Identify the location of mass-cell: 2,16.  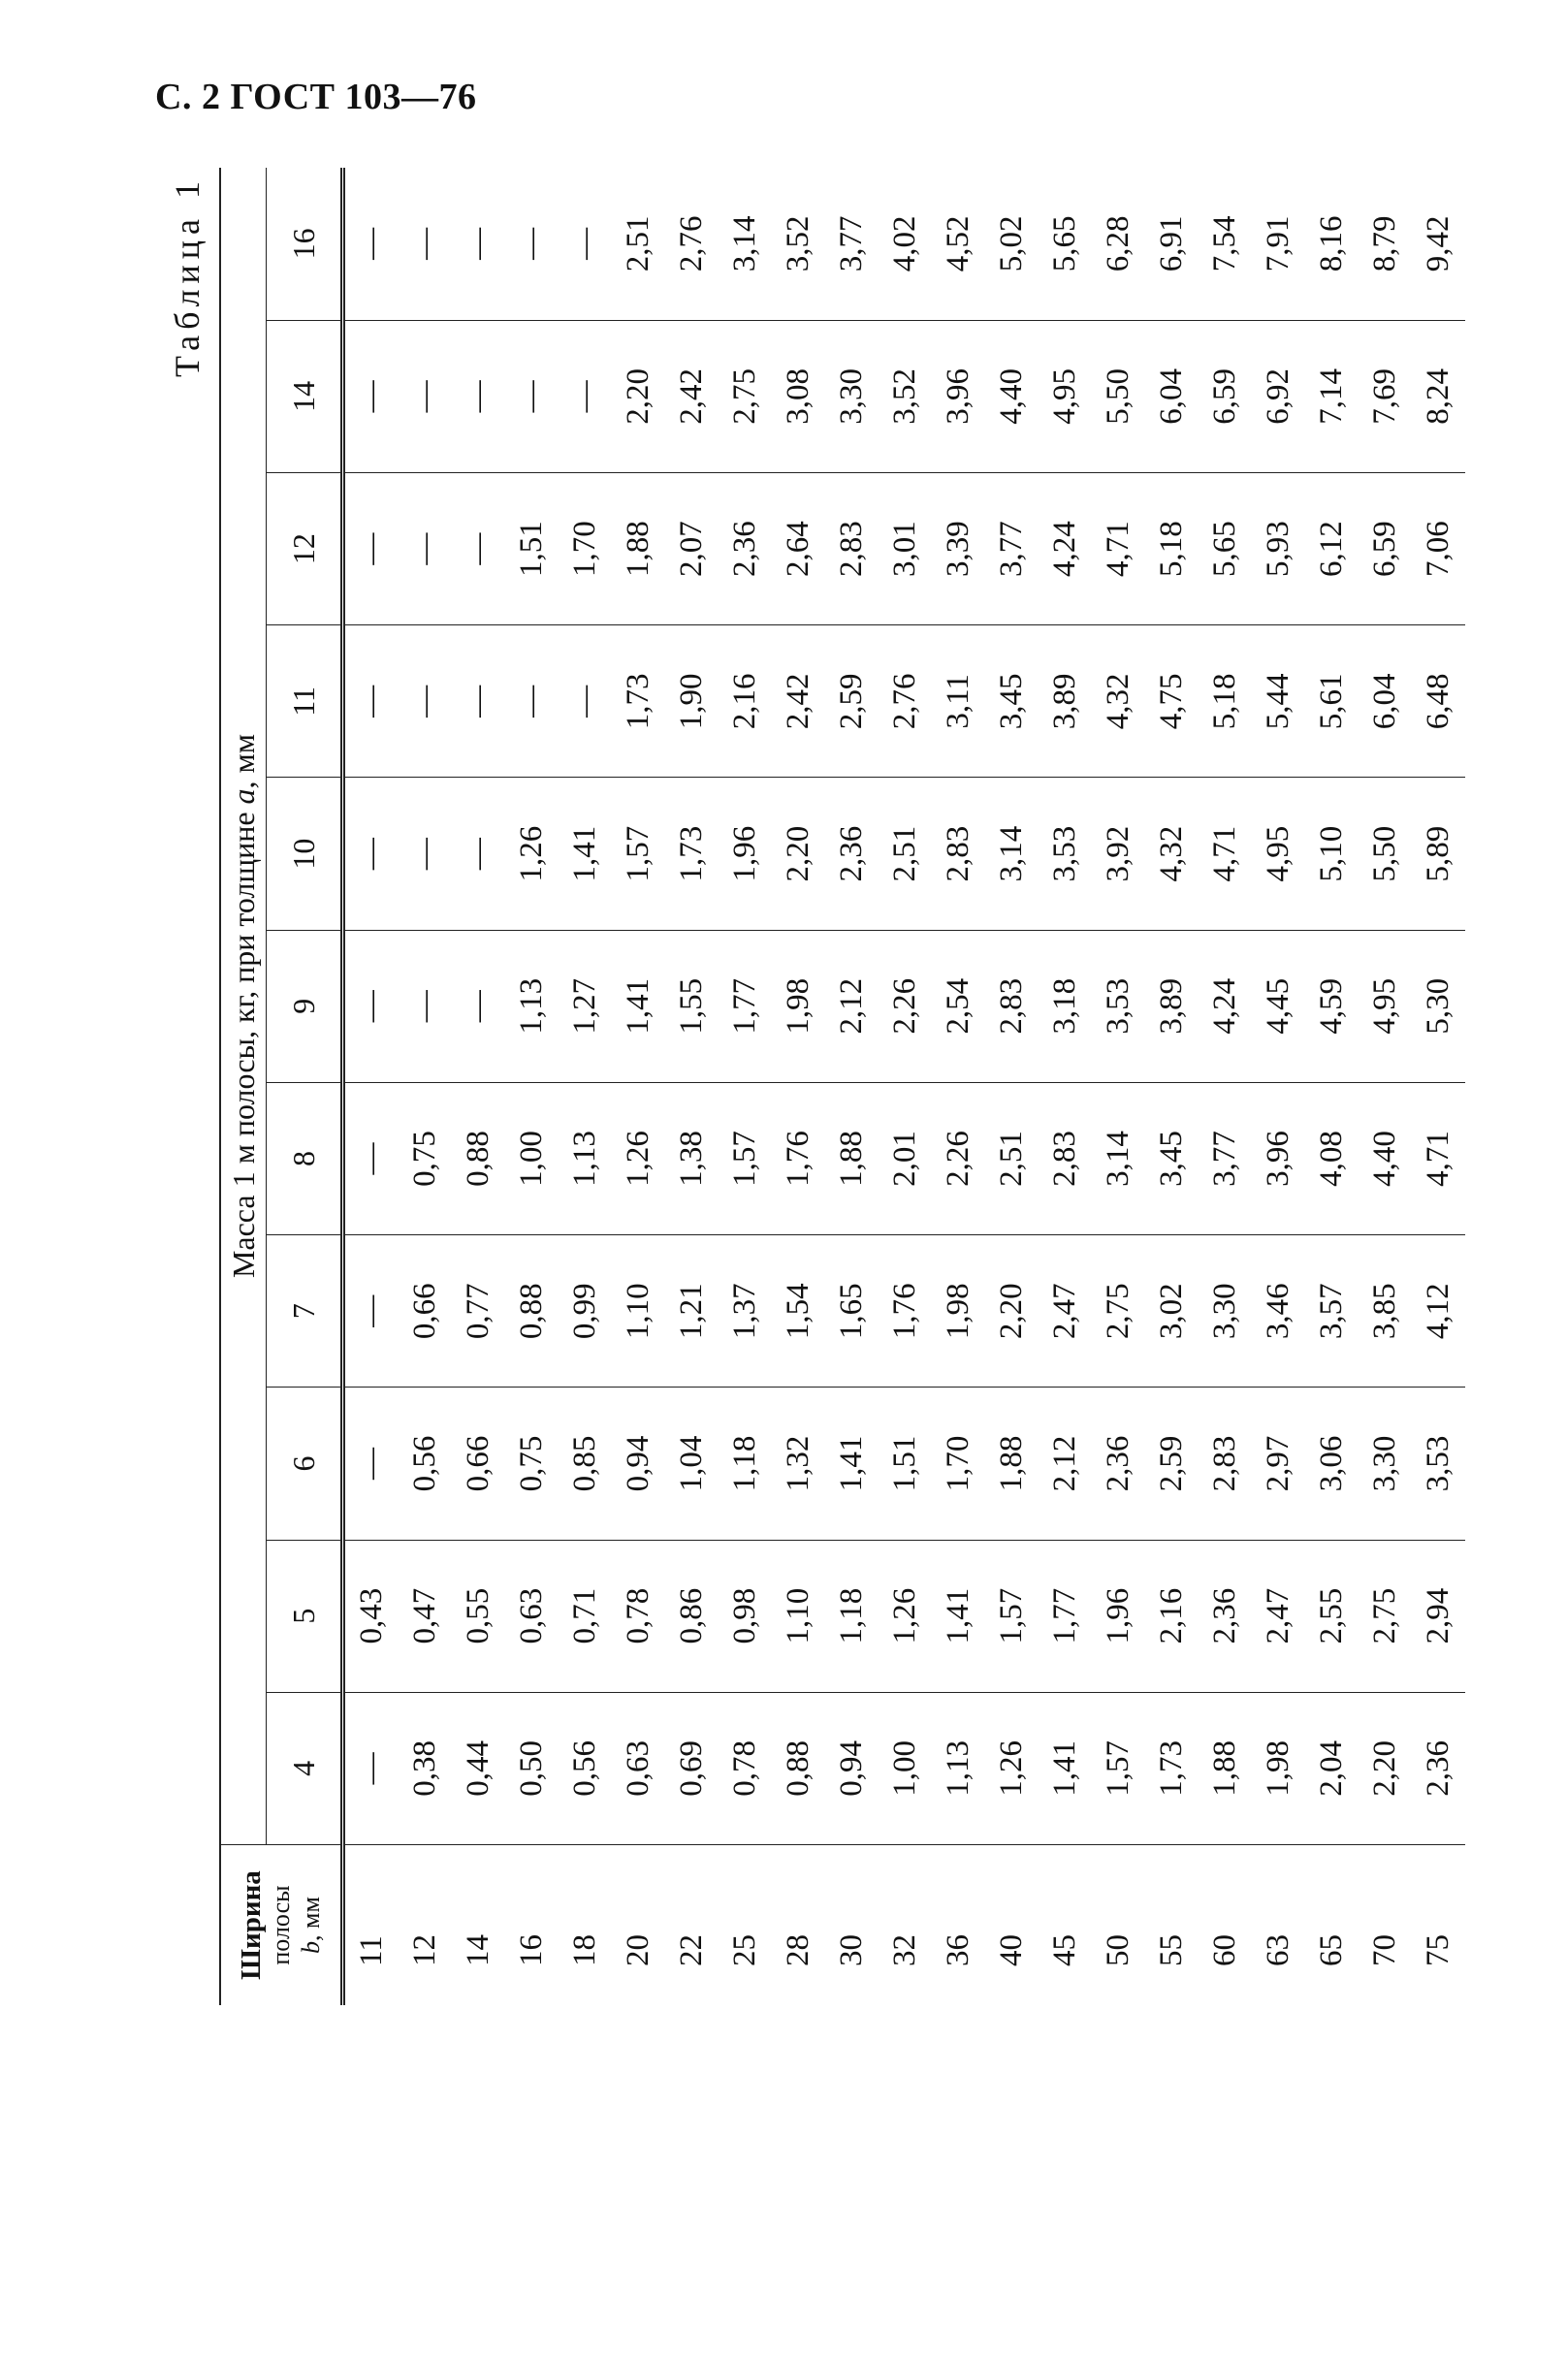
(1172, 1617).